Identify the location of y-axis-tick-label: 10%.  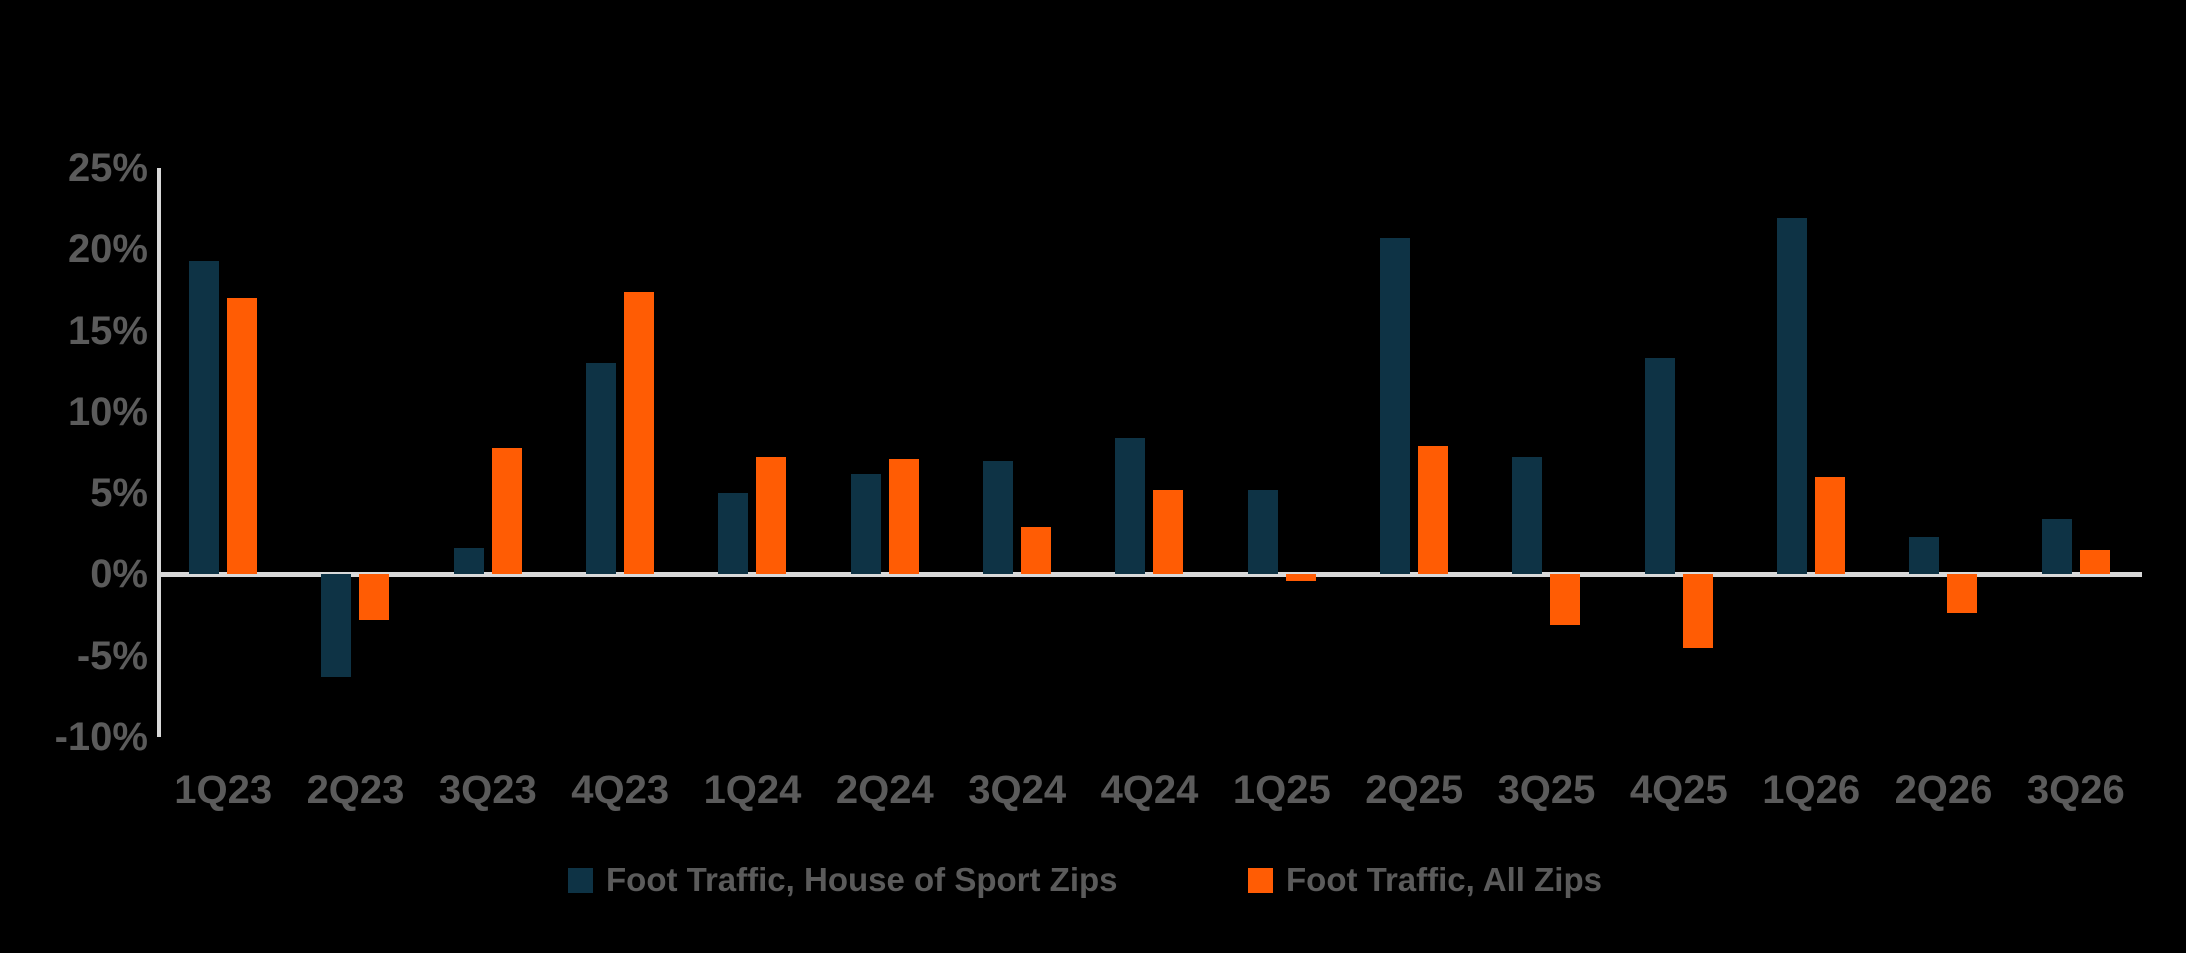
(107, 411).